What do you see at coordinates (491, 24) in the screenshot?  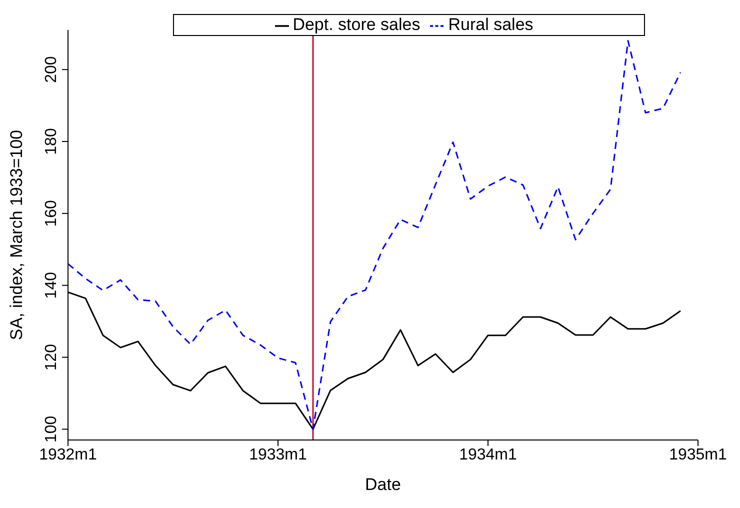 I see `legend-label: Rural sales` at bounding box center [491, 24].